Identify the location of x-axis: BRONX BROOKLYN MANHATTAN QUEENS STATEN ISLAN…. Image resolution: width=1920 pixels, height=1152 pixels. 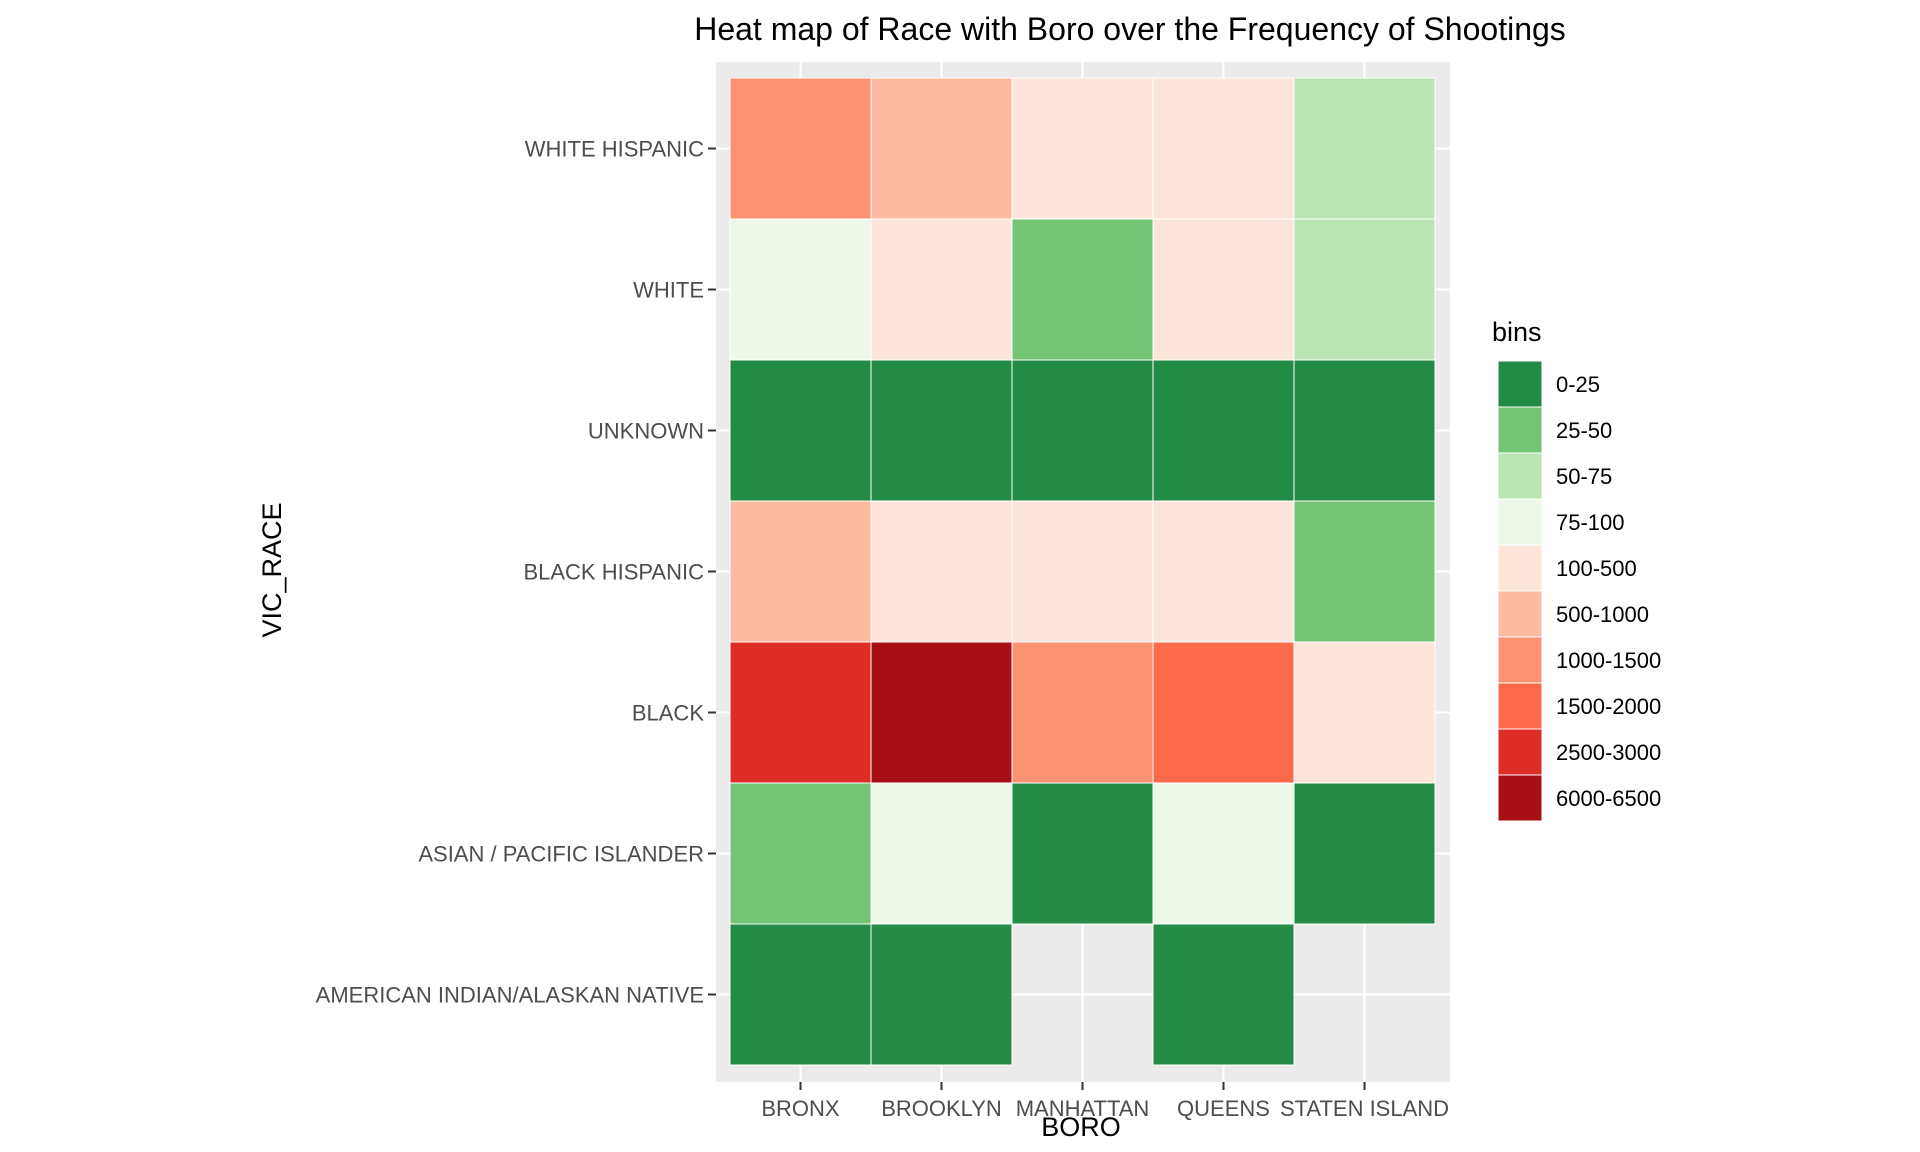
(1105, 1101).